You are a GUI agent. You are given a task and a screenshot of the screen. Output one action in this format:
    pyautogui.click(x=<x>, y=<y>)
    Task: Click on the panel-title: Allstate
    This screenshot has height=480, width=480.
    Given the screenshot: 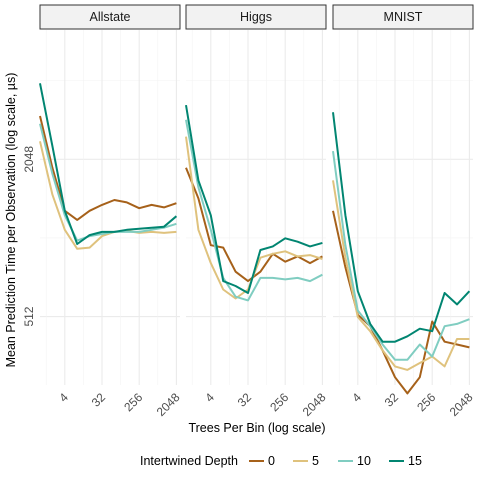 What is the action you would take?
    pyautogui.click(x=110, y=17)
    